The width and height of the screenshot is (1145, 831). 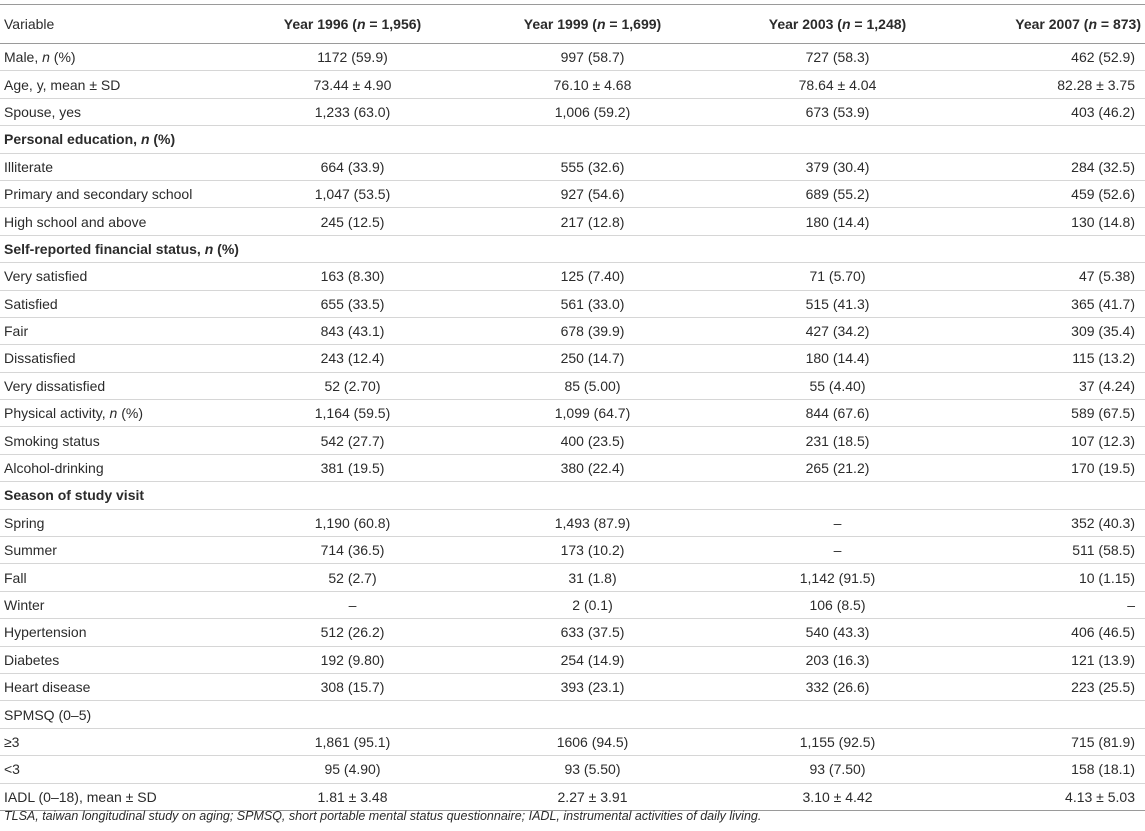 I want to click on variable-cell: Fair, so click(x=121, y=331).